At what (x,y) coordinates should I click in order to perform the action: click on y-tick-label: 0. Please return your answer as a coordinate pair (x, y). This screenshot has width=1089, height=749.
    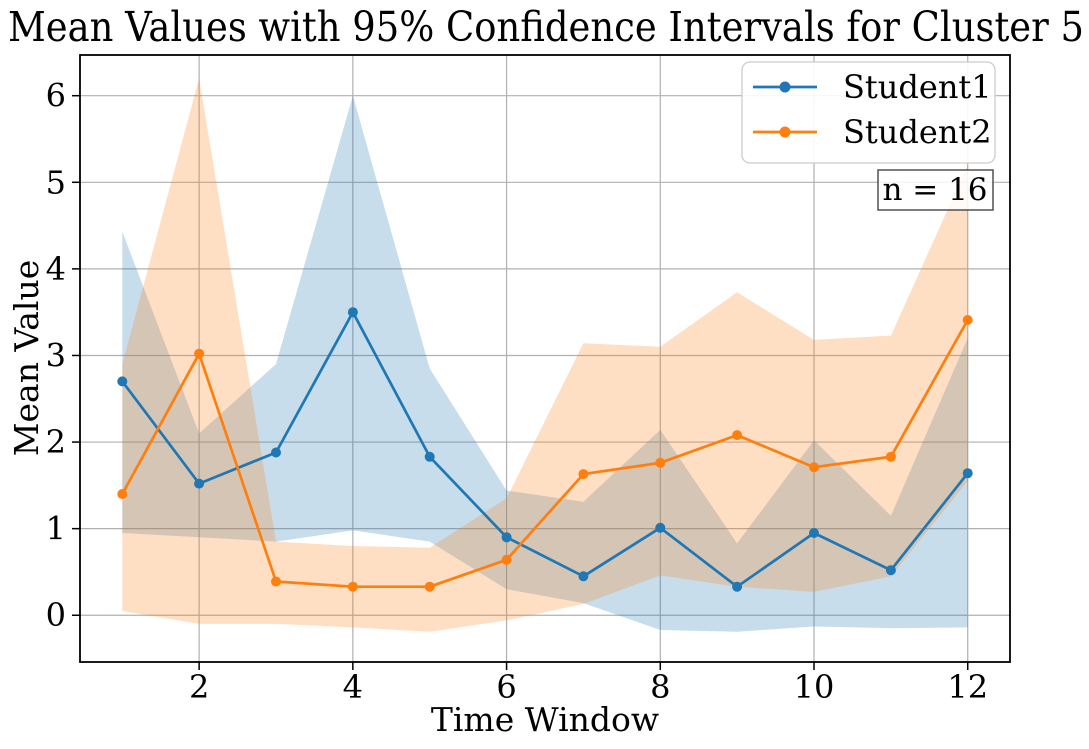
    Looking at the image, I should click on (56, 615).